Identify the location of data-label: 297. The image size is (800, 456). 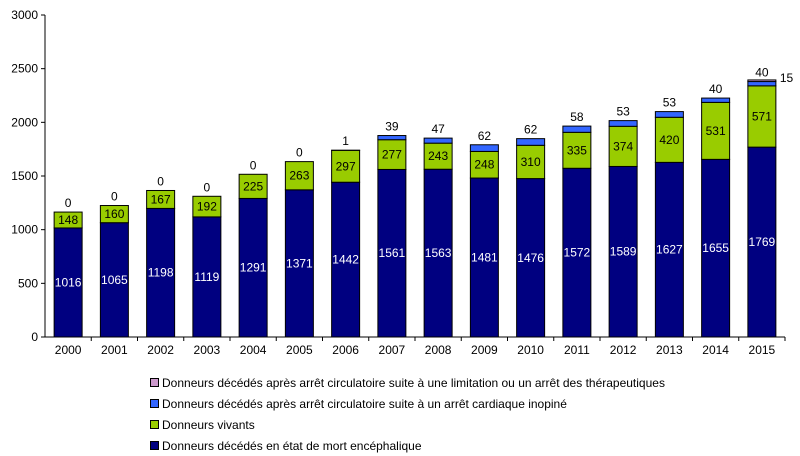
(346, 166).